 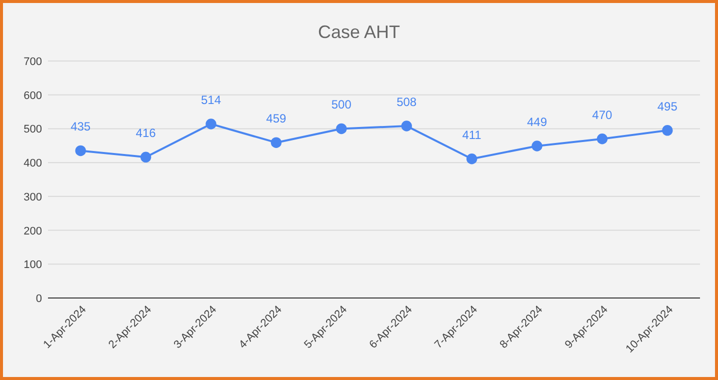 I want to click on y-tick-label: 300, so click(x=33, y=197).